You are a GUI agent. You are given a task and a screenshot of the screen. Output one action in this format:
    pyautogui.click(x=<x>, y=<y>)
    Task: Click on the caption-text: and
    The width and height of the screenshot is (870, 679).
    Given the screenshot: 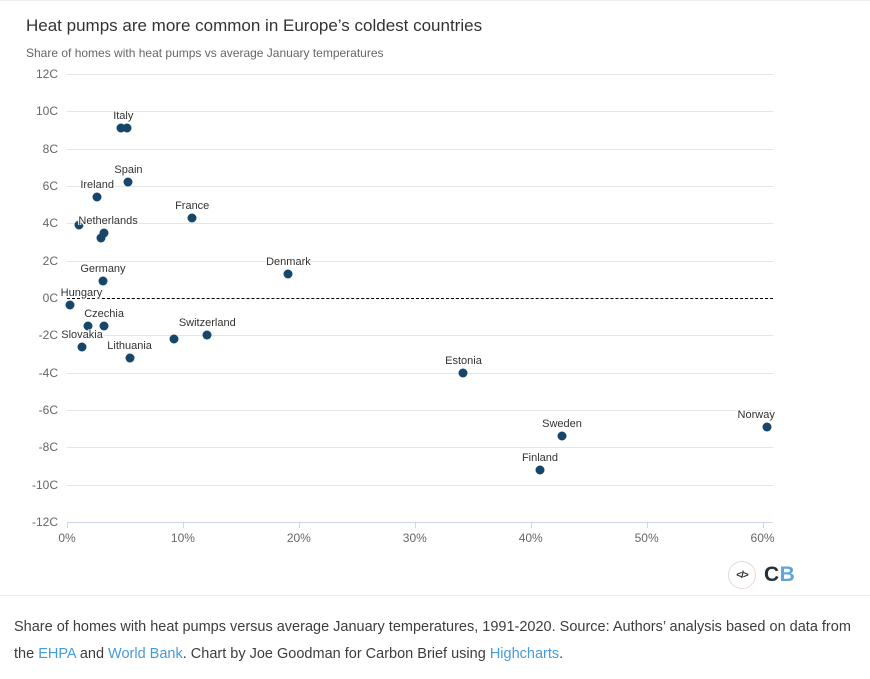 What is the action you would take?
    pyautogui.click(x=92, y=653)
    